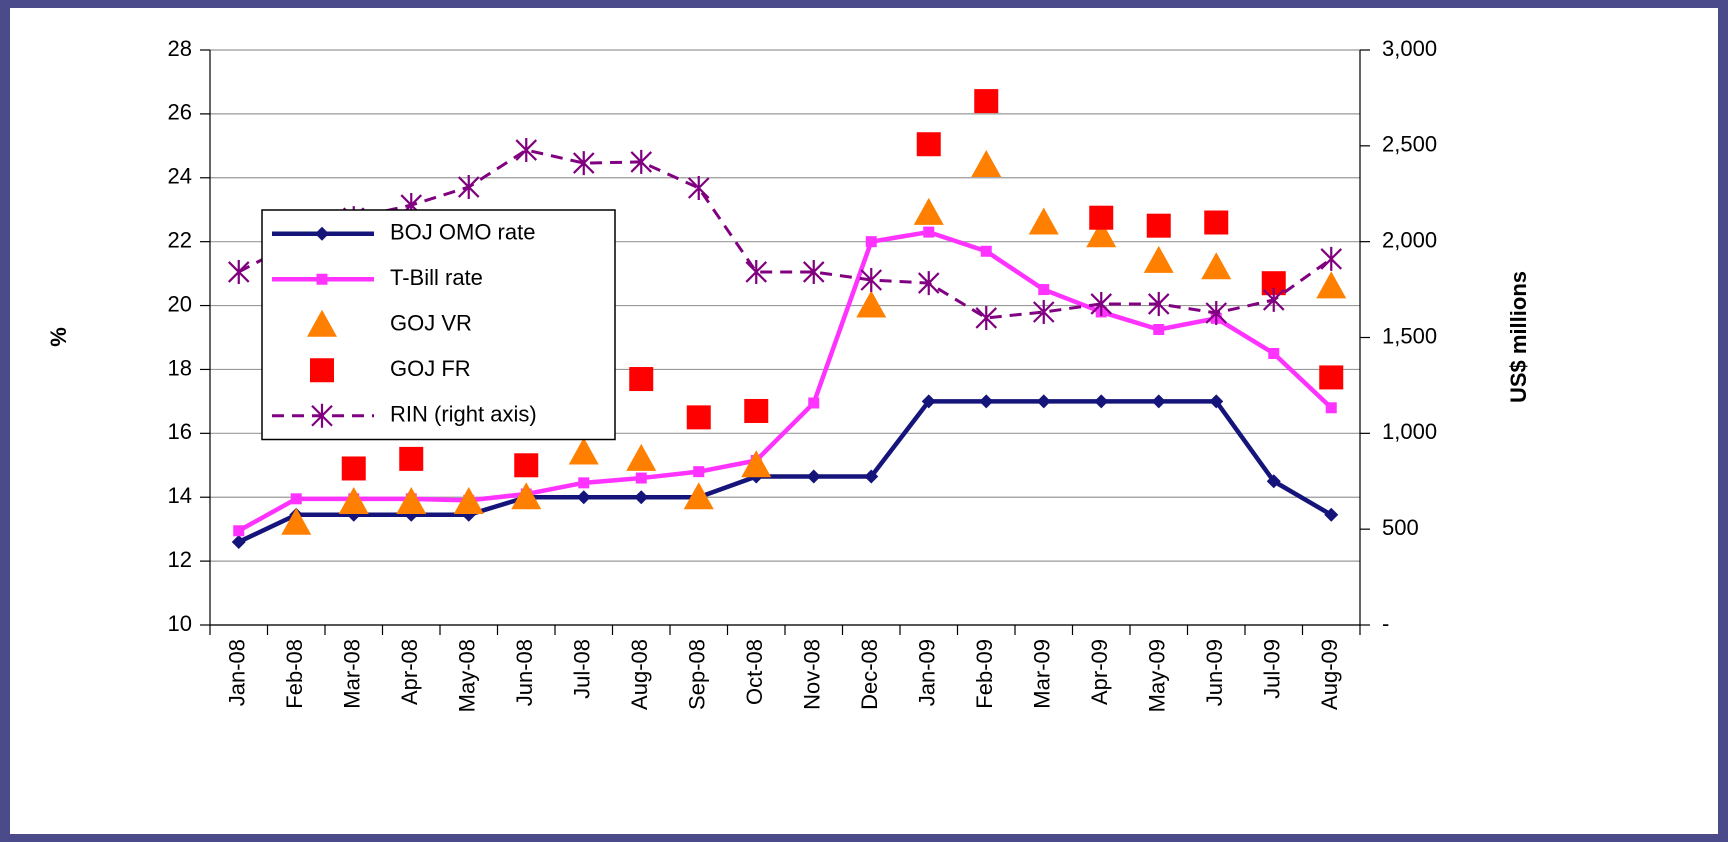 This screenshot has width=1728, height=842. I want to click on x-tick-label: Mar-09, so click(1042, 674).